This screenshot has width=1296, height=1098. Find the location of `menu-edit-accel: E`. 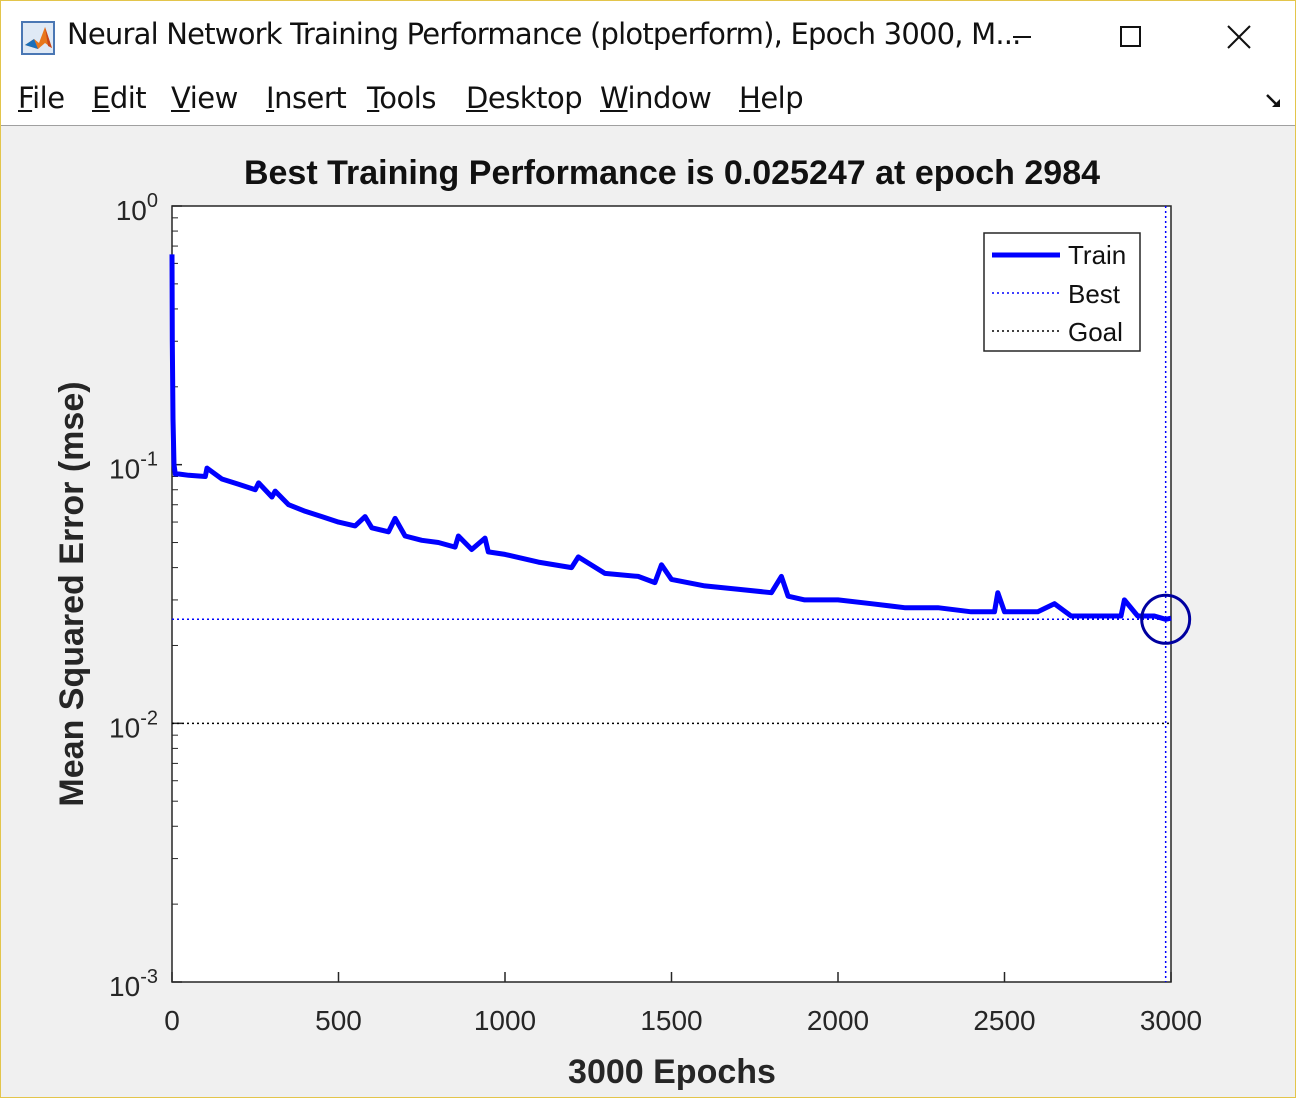

menu-edit-accel: E is located at coordinates (101, 98).